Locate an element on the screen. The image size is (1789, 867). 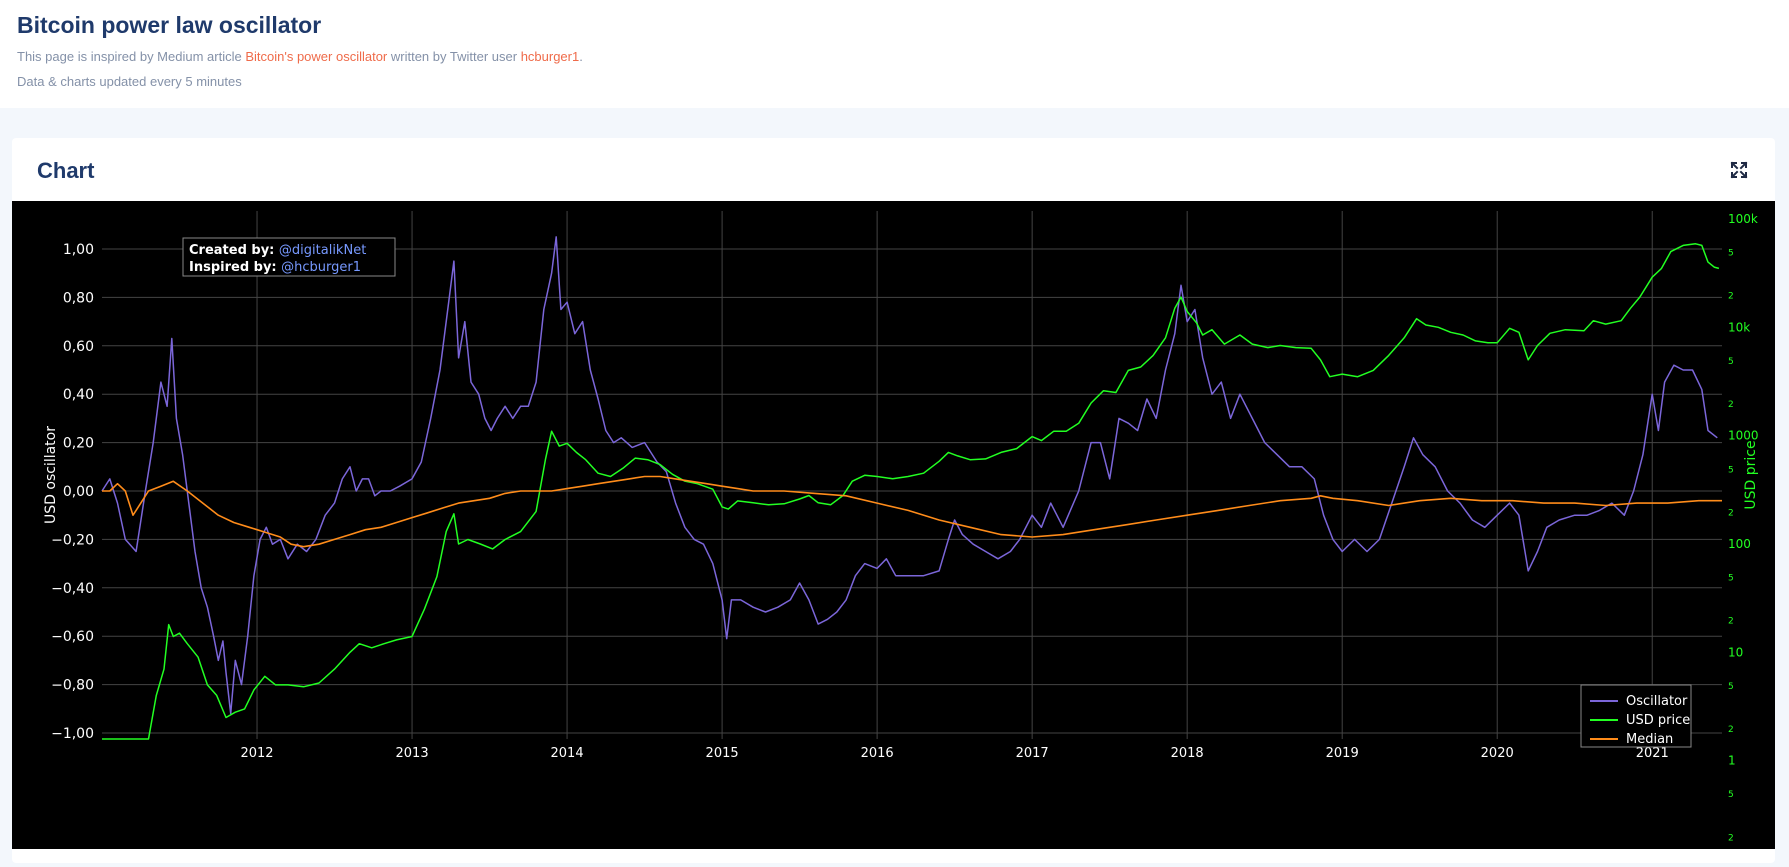
y2-tick-label: 1000 is located at coordinates (1743, 436).